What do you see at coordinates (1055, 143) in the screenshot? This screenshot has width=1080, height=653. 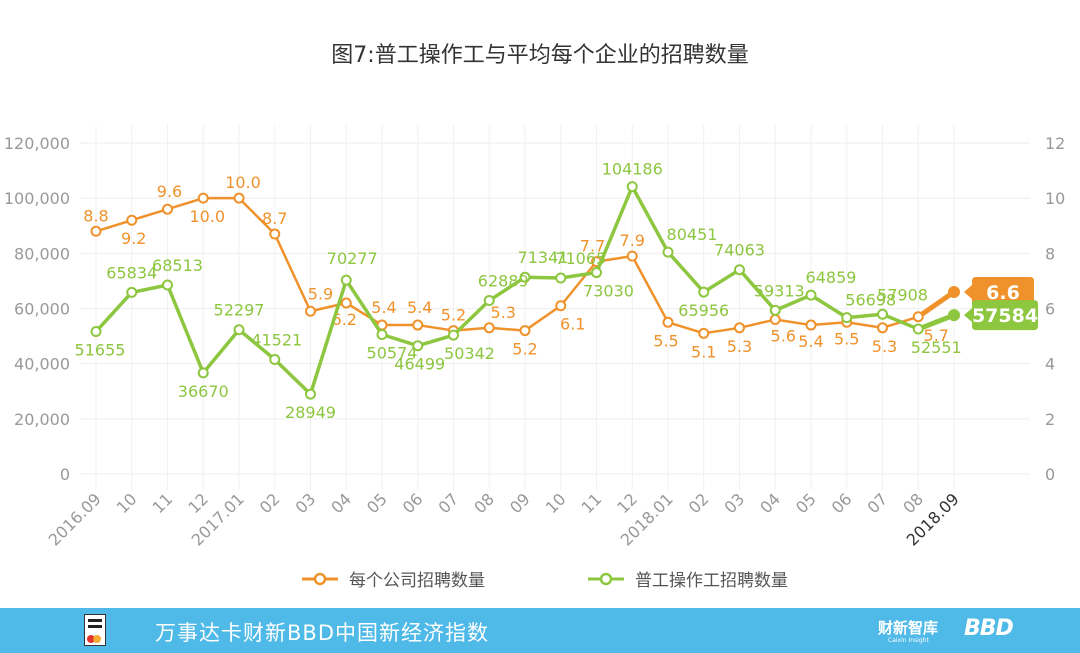 I see `right-axis-tick-label: 12` at bounding box center [1055, 143].